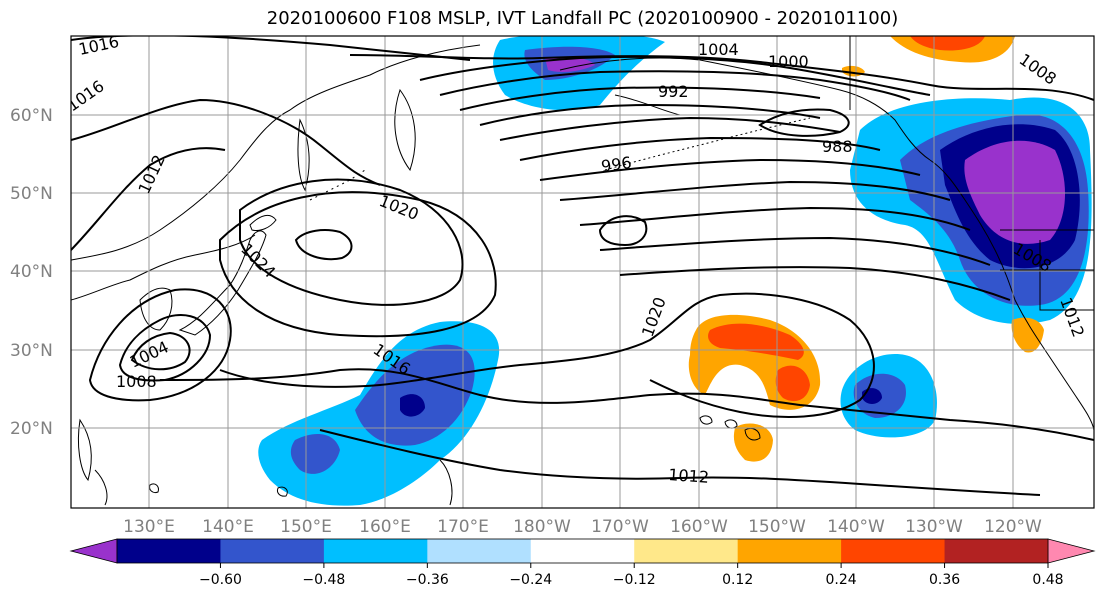 This screenshot has width=1105, height=601. I want to click on latitude-labels: 60°N 50°N 40°N 30°N 20°N, so click(31, 272).